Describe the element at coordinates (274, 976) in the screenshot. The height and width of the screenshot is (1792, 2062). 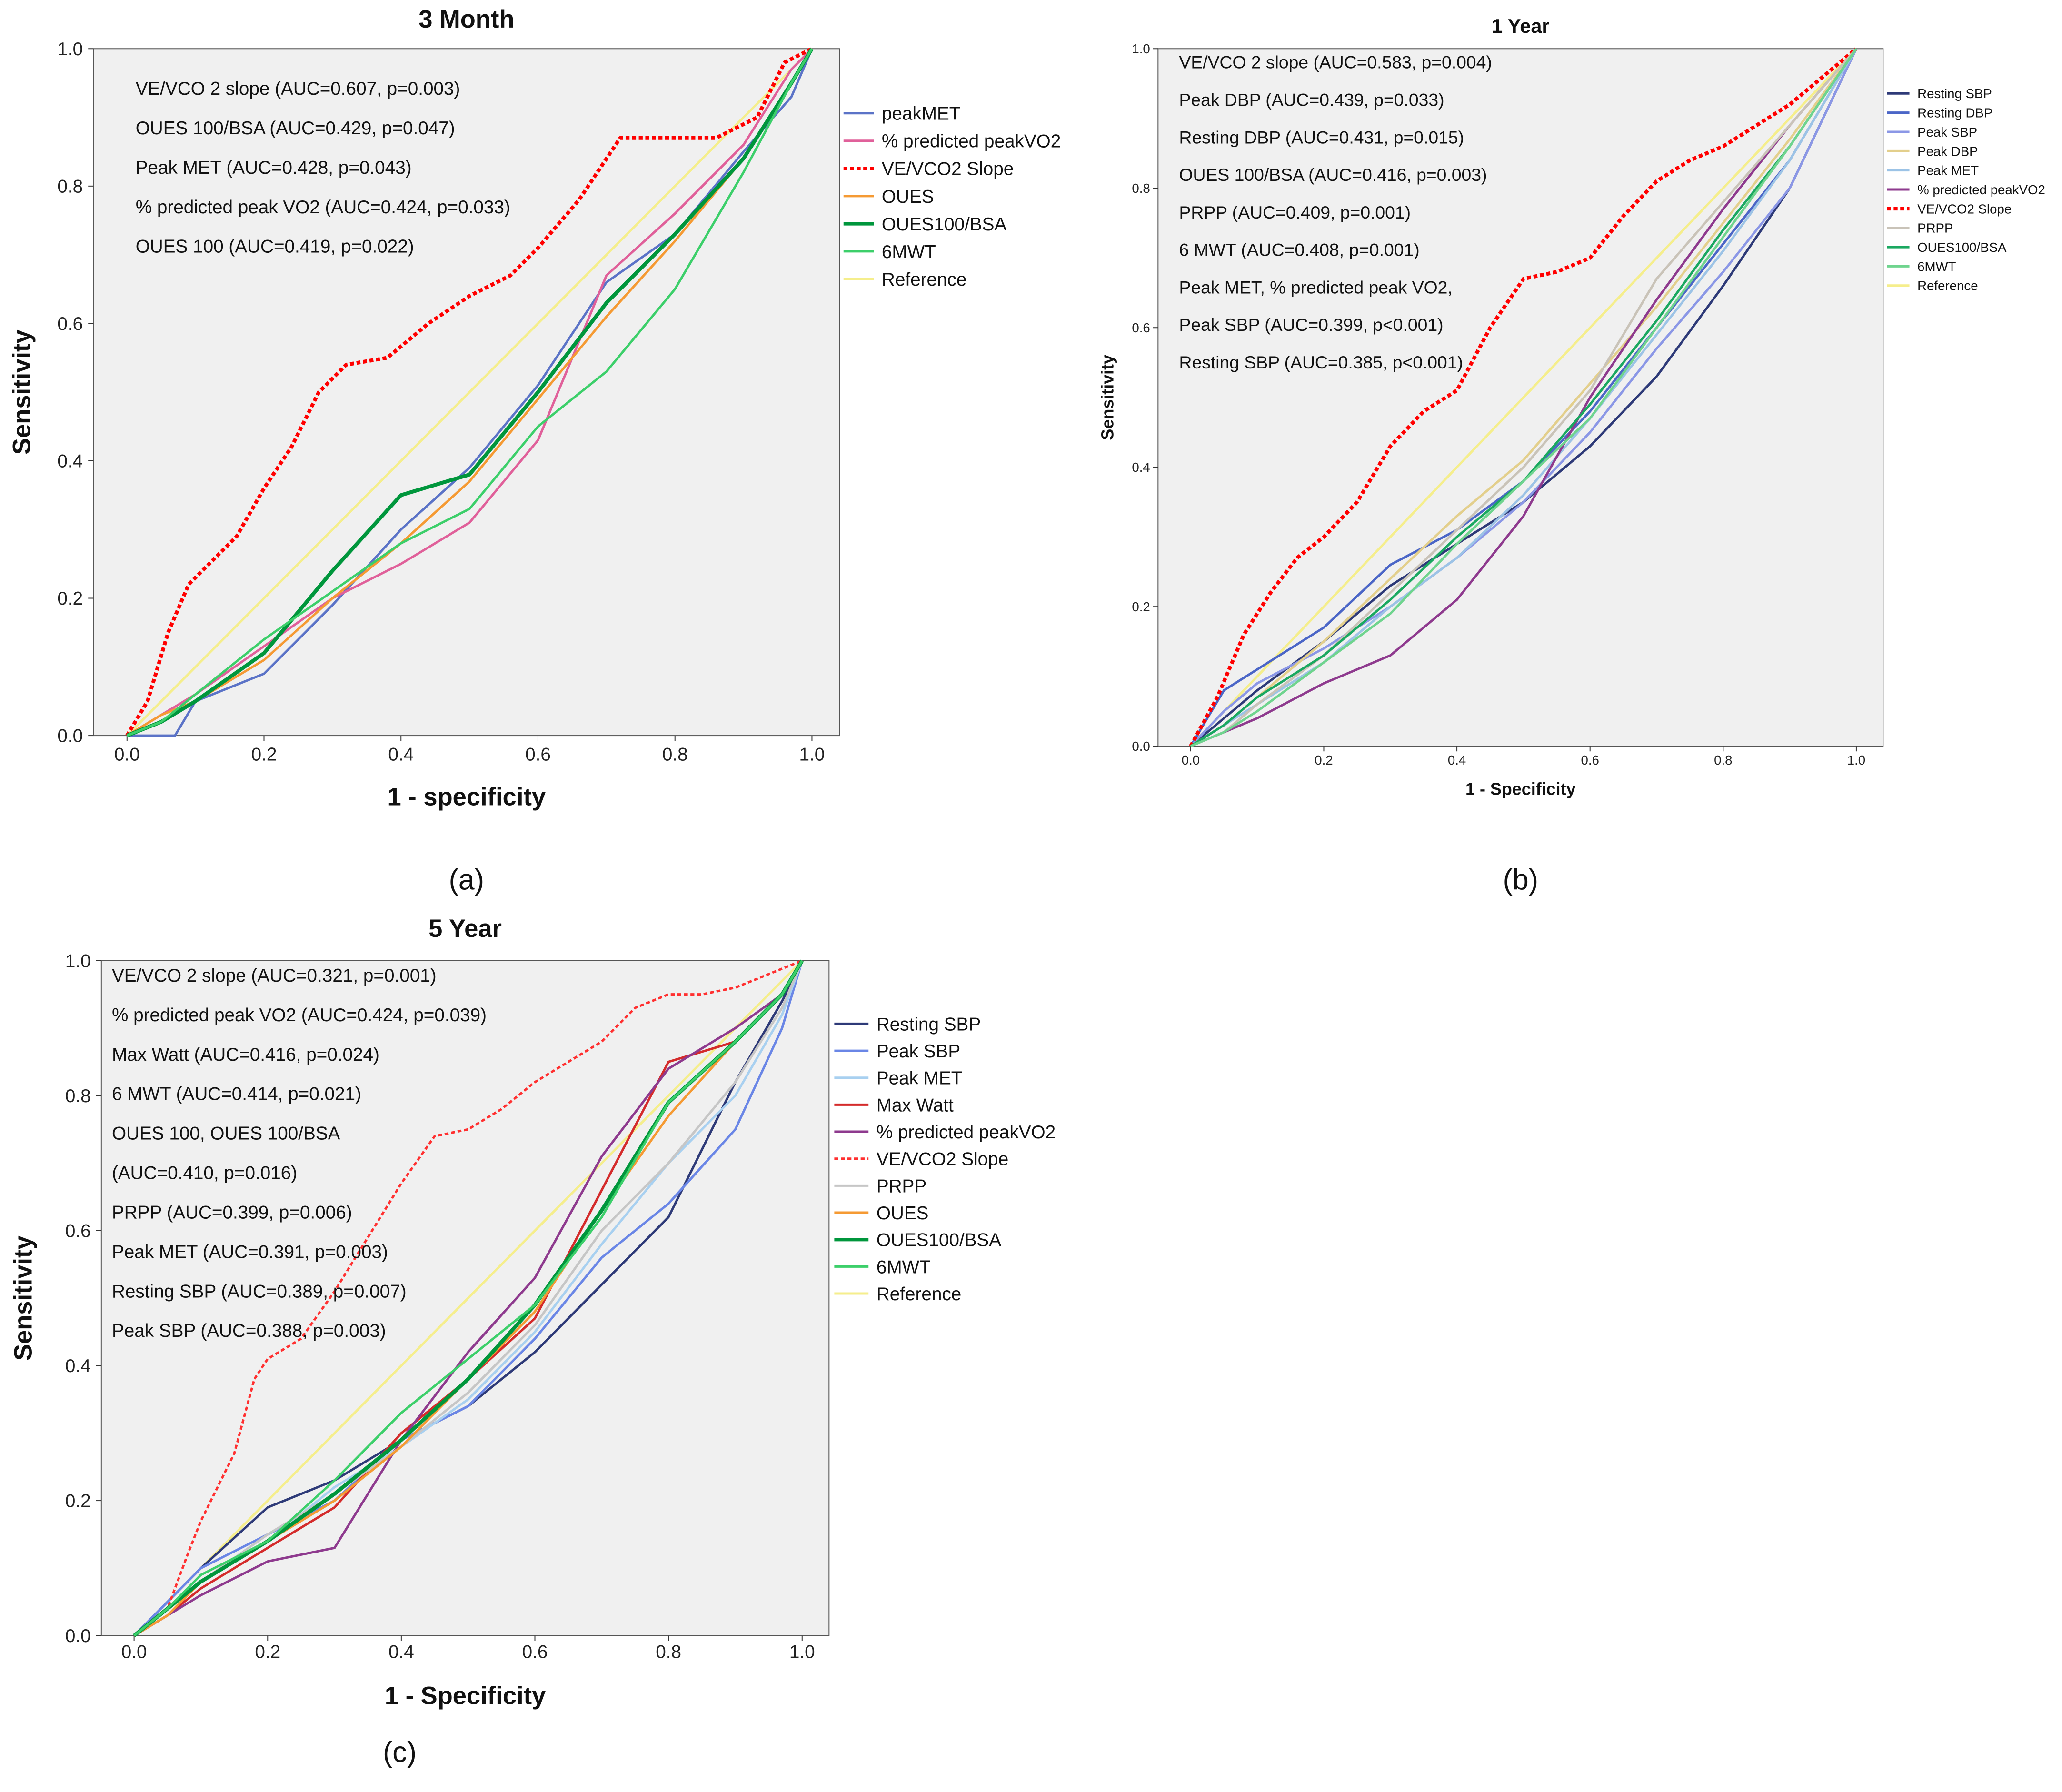
I see `auc-annotation: VE/VCO 2 slope (AUC=0.321, p=0.001)` at that location.